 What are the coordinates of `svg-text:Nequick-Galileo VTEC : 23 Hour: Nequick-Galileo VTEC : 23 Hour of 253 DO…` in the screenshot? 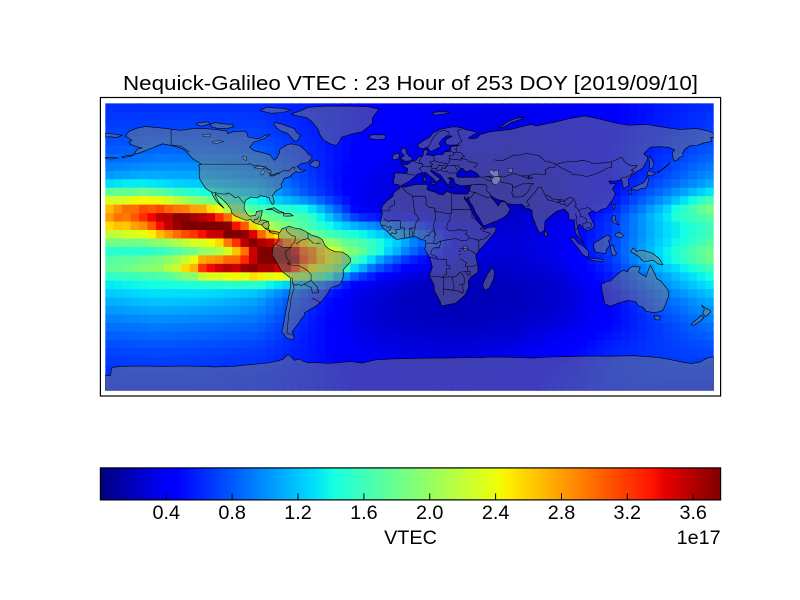 It's located at (410, 84).